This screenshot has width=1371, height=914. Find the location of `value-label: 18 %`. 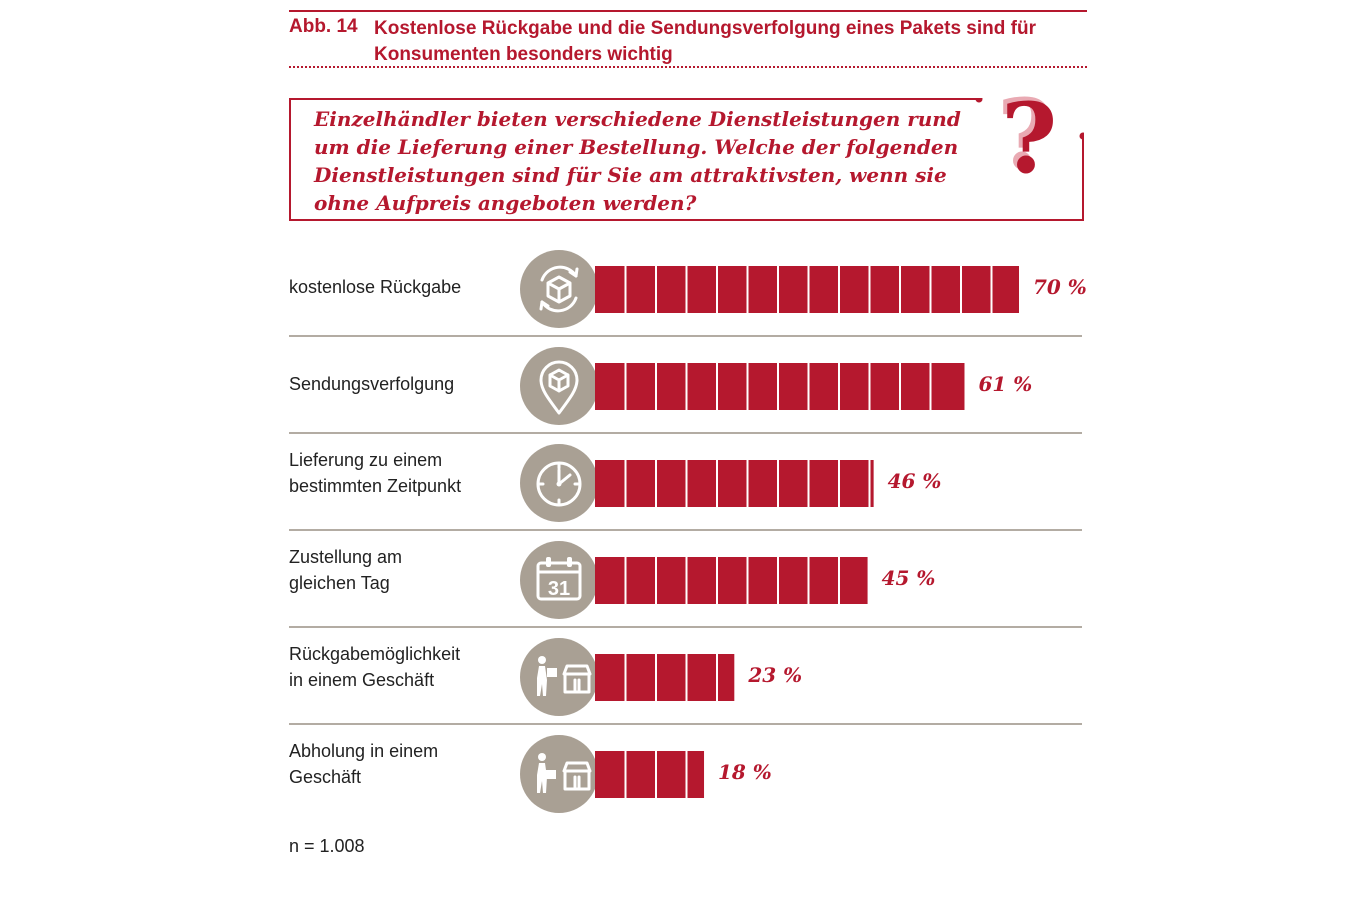

value-label: 18 % is located at coordinates (745, 772).